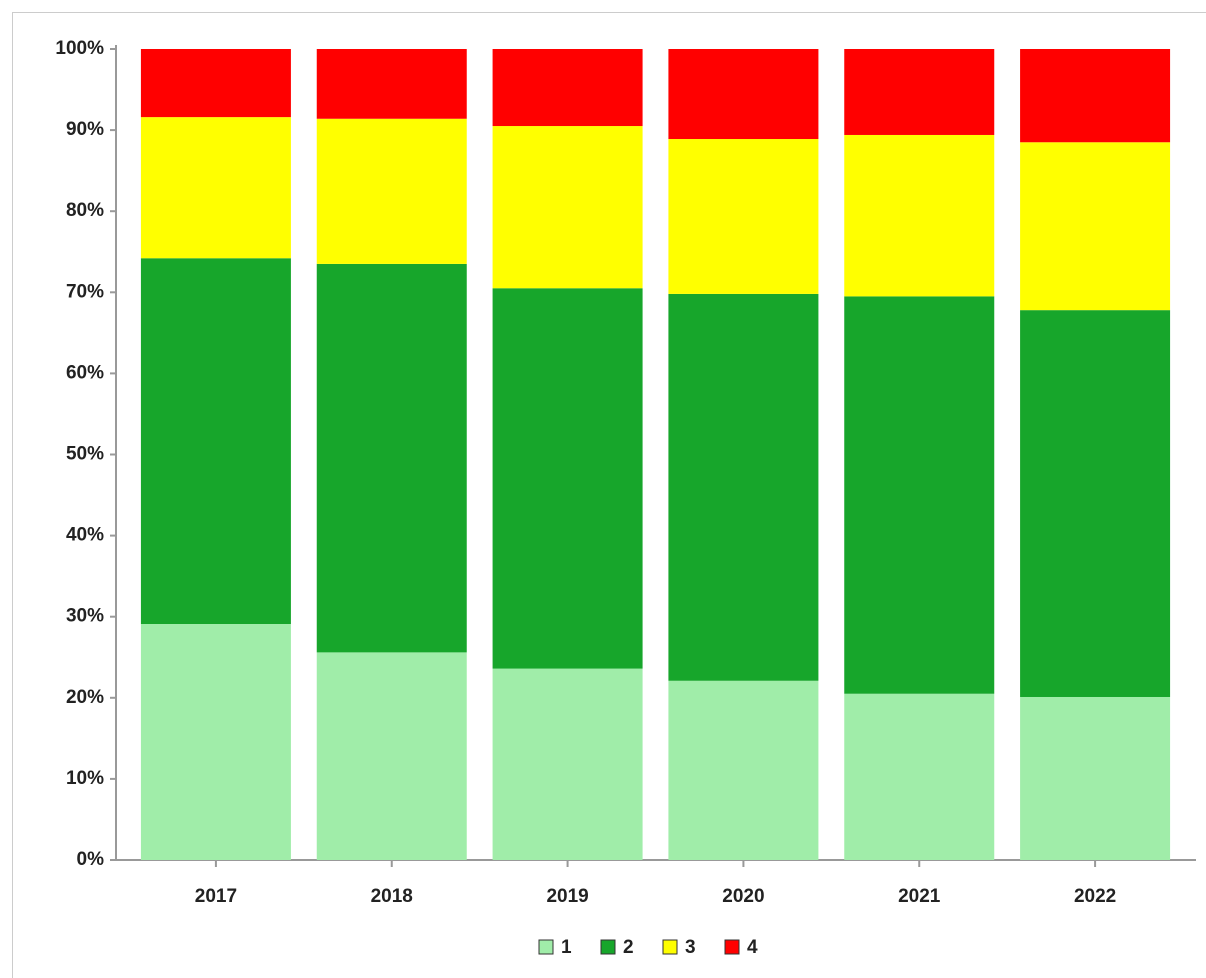  Describe the element at coordinates (85, 129) in the screenshot. I see `y-tick-label: 90%` at that location.